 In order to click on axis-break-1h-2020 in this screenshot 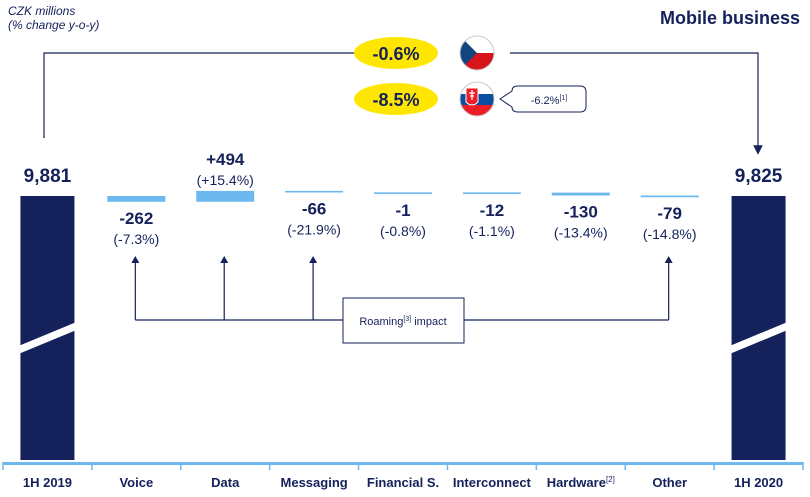, I will do `click(758, 338)`.